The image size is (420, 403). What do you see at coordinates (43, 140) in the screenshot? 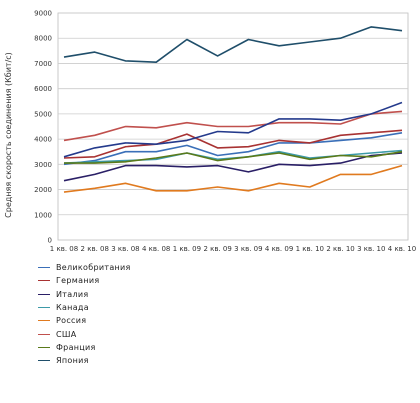
I see `y-tick-label: 4000` at bounding box center [43, 140].